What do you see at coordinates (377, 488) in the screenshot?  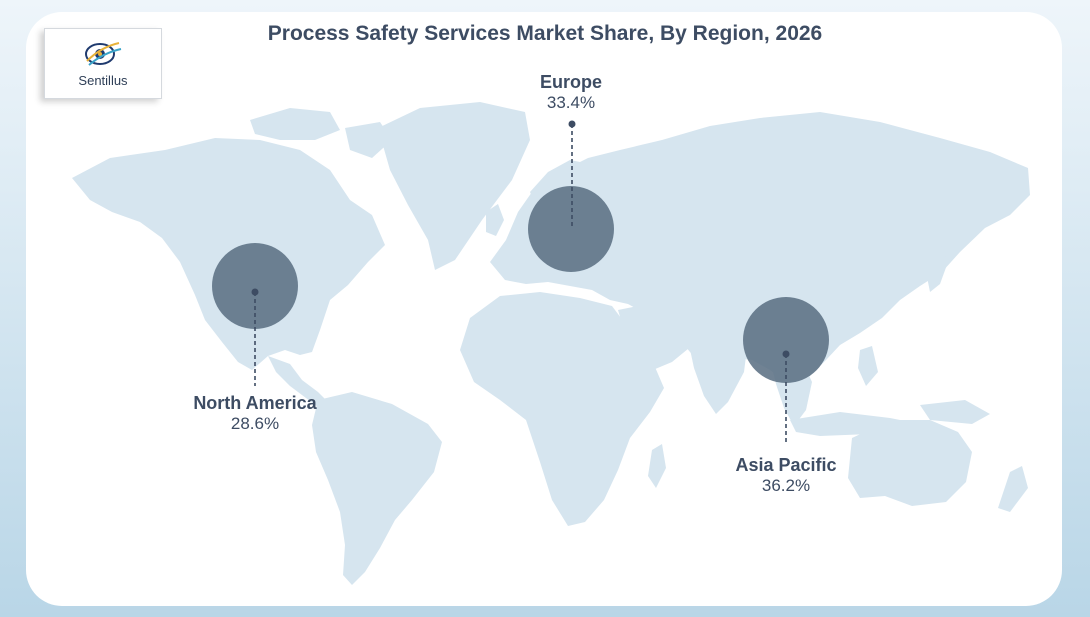 I see `south-america-land` at bounding box center [377, 488].